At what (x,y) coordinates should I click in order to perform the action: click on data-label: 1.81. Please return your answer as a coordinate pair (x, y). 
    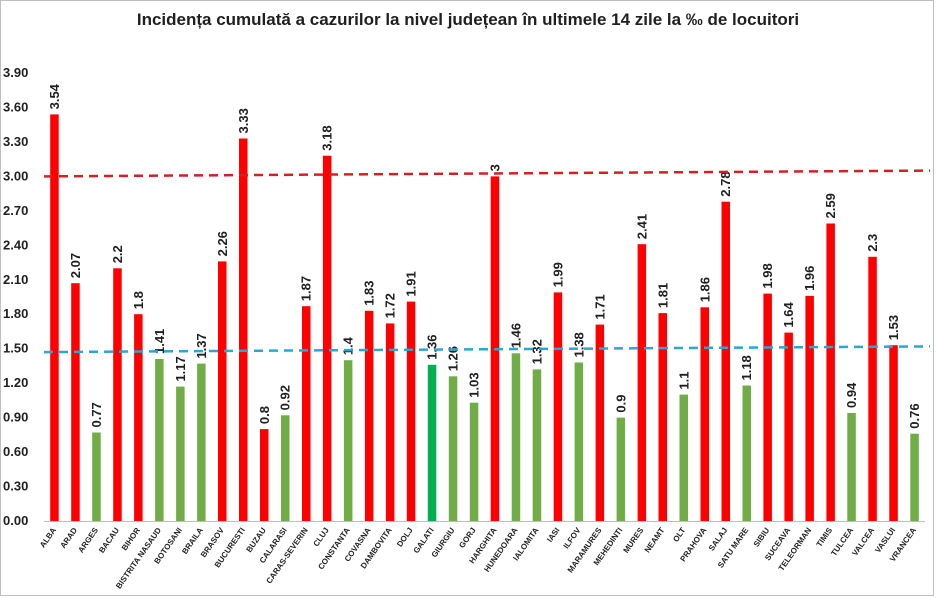
    Looking at the image, I should click on (662, 295).